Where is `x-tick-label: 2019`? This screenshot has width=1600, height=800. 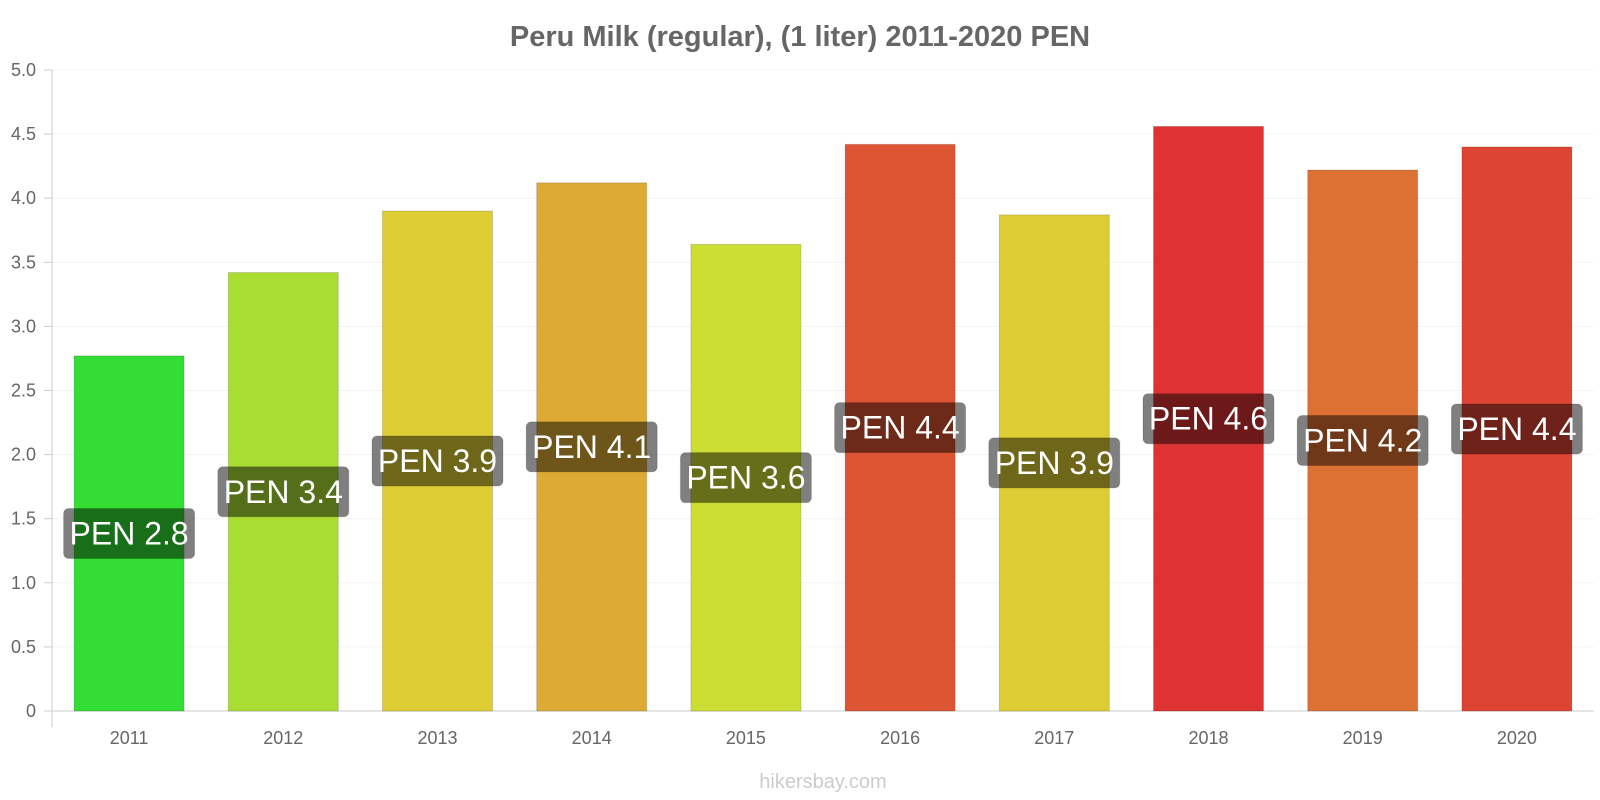
x-tick-label: 2019 is located at coordinates (1363, 738).